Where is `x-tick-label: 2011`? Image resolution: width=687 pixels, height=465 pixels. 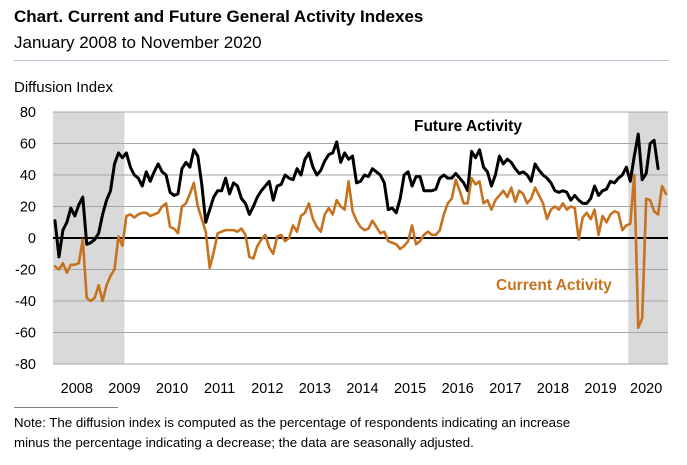
x-tick-label: 2011 is located at coordinates (219, 389).